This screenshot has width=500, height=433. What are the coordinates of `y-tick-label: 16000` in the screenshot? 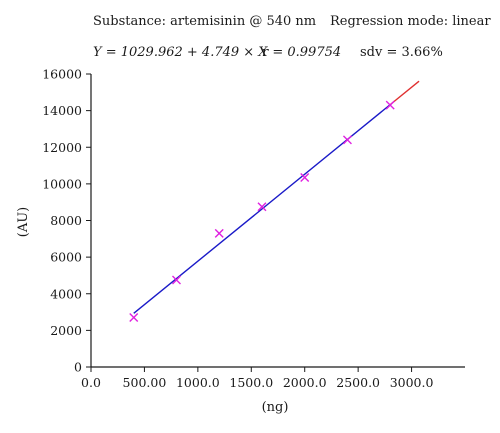 It's located at (62, 74).